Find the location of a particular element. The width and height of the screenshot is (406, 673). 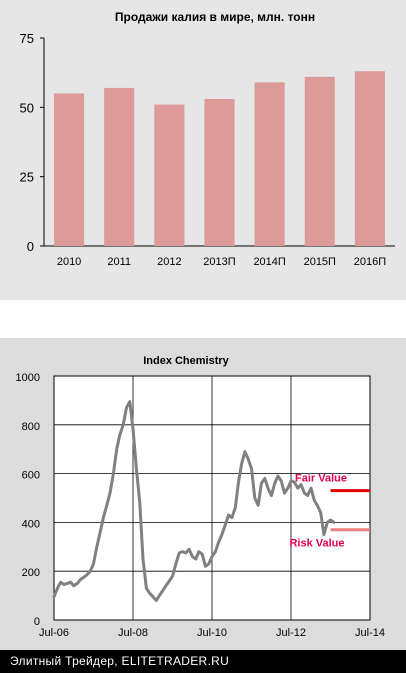

bar-x-tick-label: 2010 is located at coordinates (69, 262).